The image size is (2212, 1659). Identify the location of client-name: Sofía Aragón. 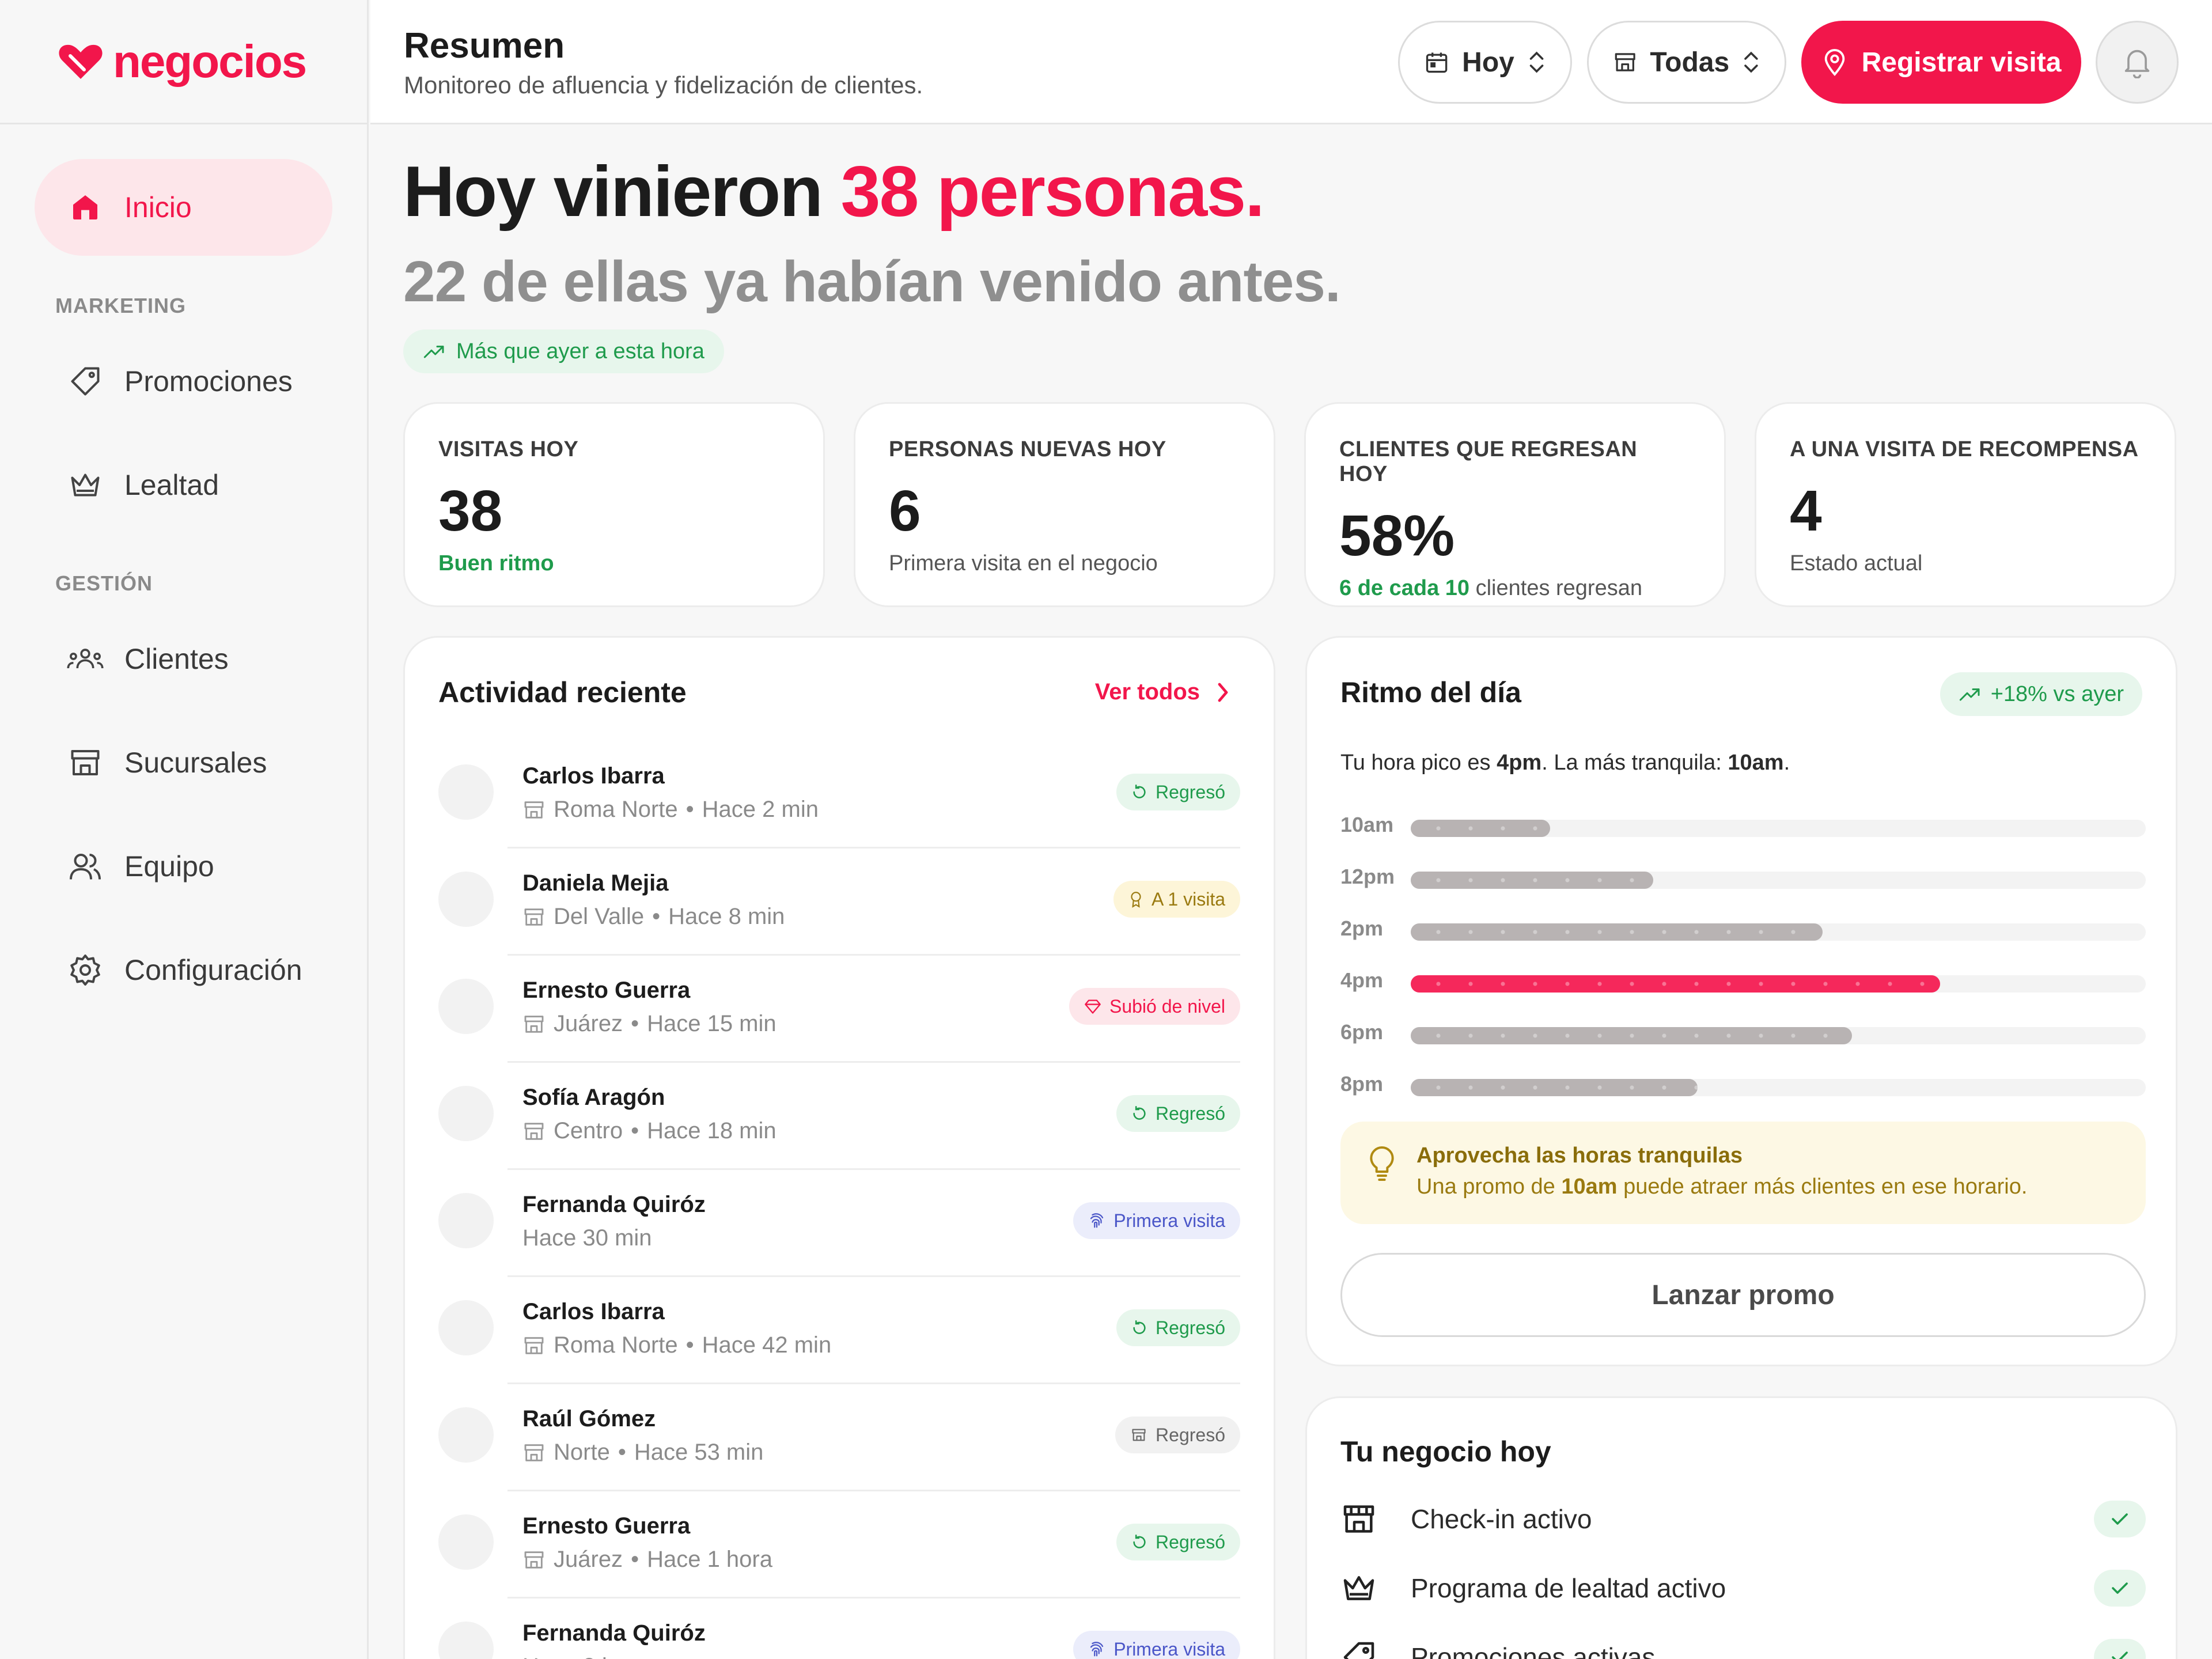
(593, 1097).